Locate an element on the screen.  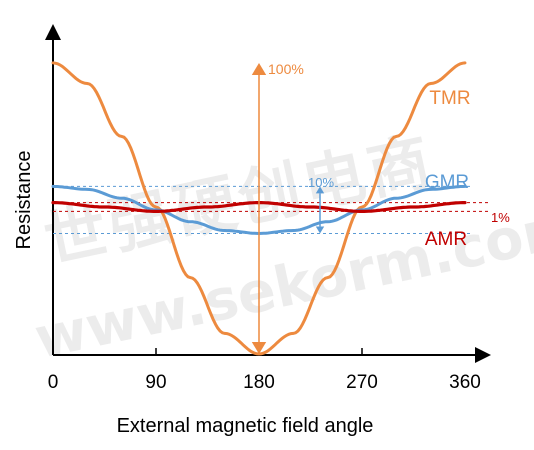
x-tick-label: 360 is located at coordinates (465, 382).